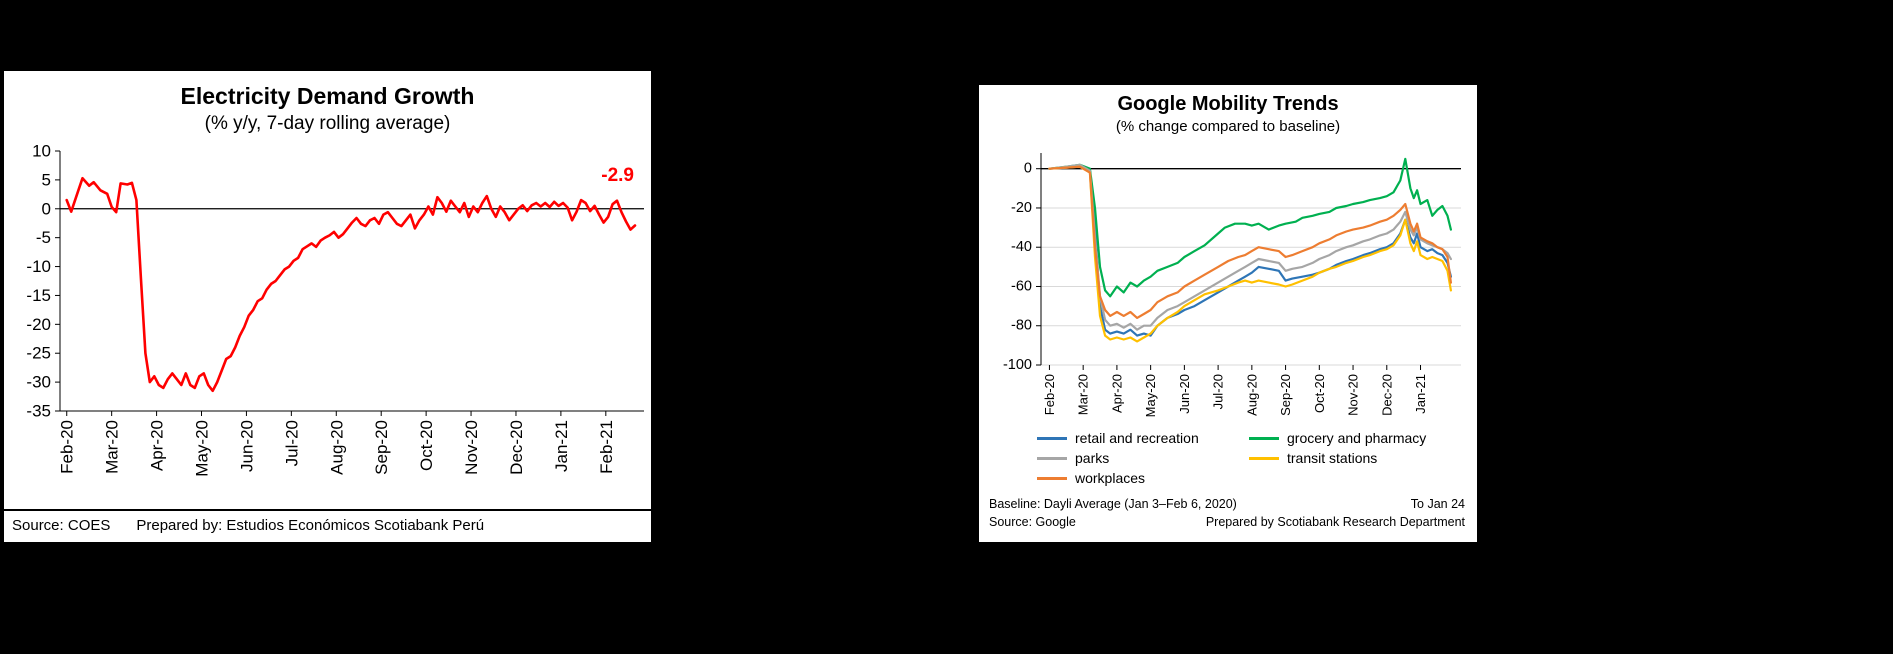  I want to click on svg-text: -15, so click(38, 295).